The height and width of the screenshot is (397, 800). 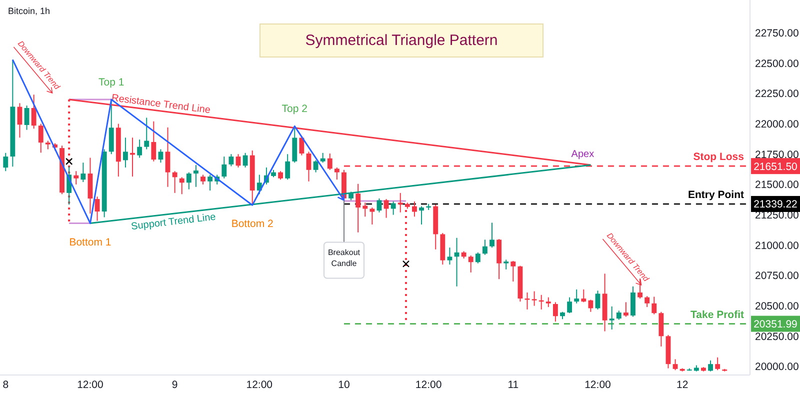 I want to click on annotation: Apex, so click(x=582, y=154).